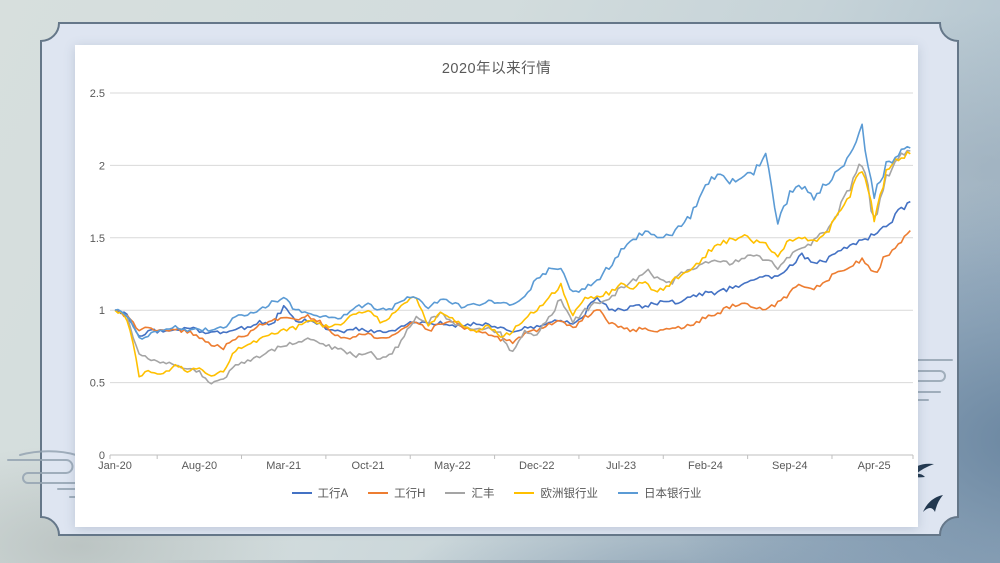  I want to click on svg-text: Jul-23, so click(621, 466).